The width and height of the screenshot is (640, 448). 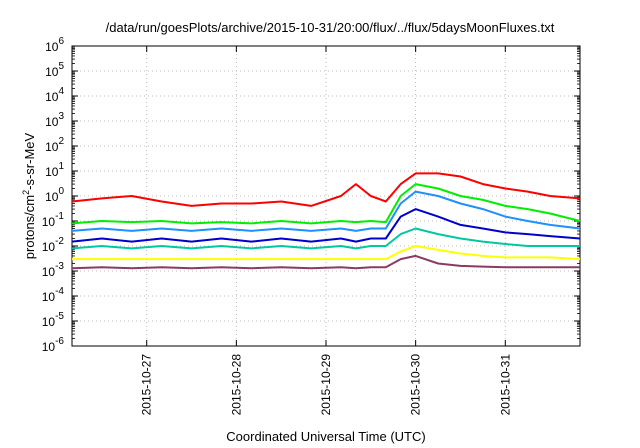 I want to click on y-tick-label: 10¹, so click(x=54, y=170).